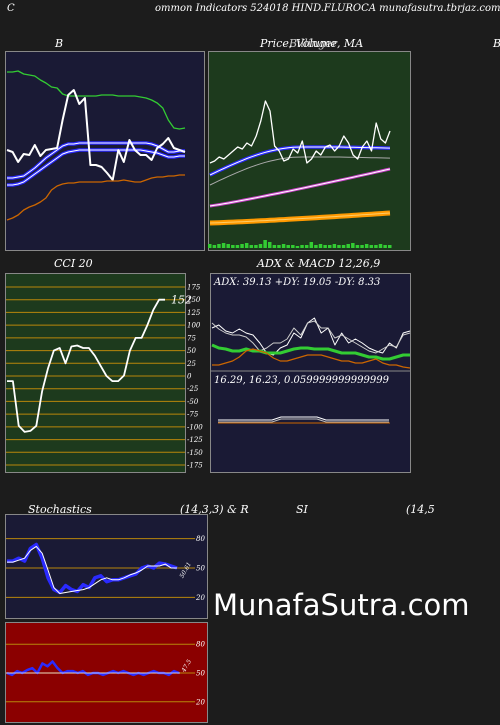 This screenshot has width=500, height=725. I want to click on cci-title: CCI 20, so click(73, 263).